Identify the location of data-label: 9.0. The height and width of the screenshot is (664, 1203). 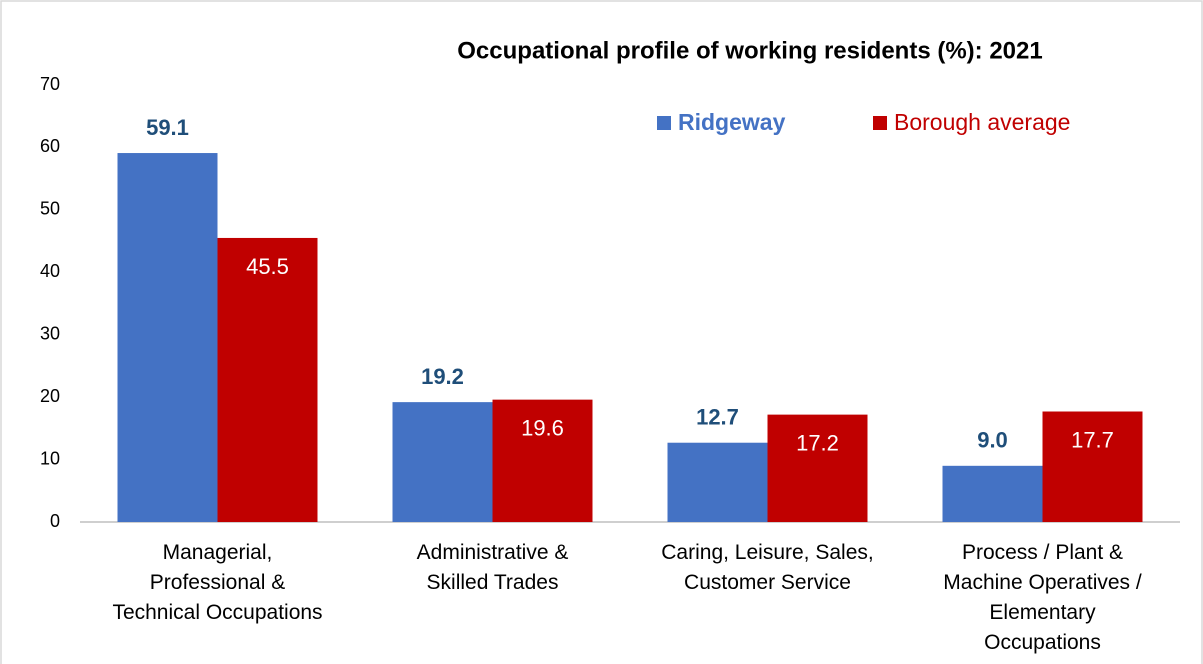
(992, 440).